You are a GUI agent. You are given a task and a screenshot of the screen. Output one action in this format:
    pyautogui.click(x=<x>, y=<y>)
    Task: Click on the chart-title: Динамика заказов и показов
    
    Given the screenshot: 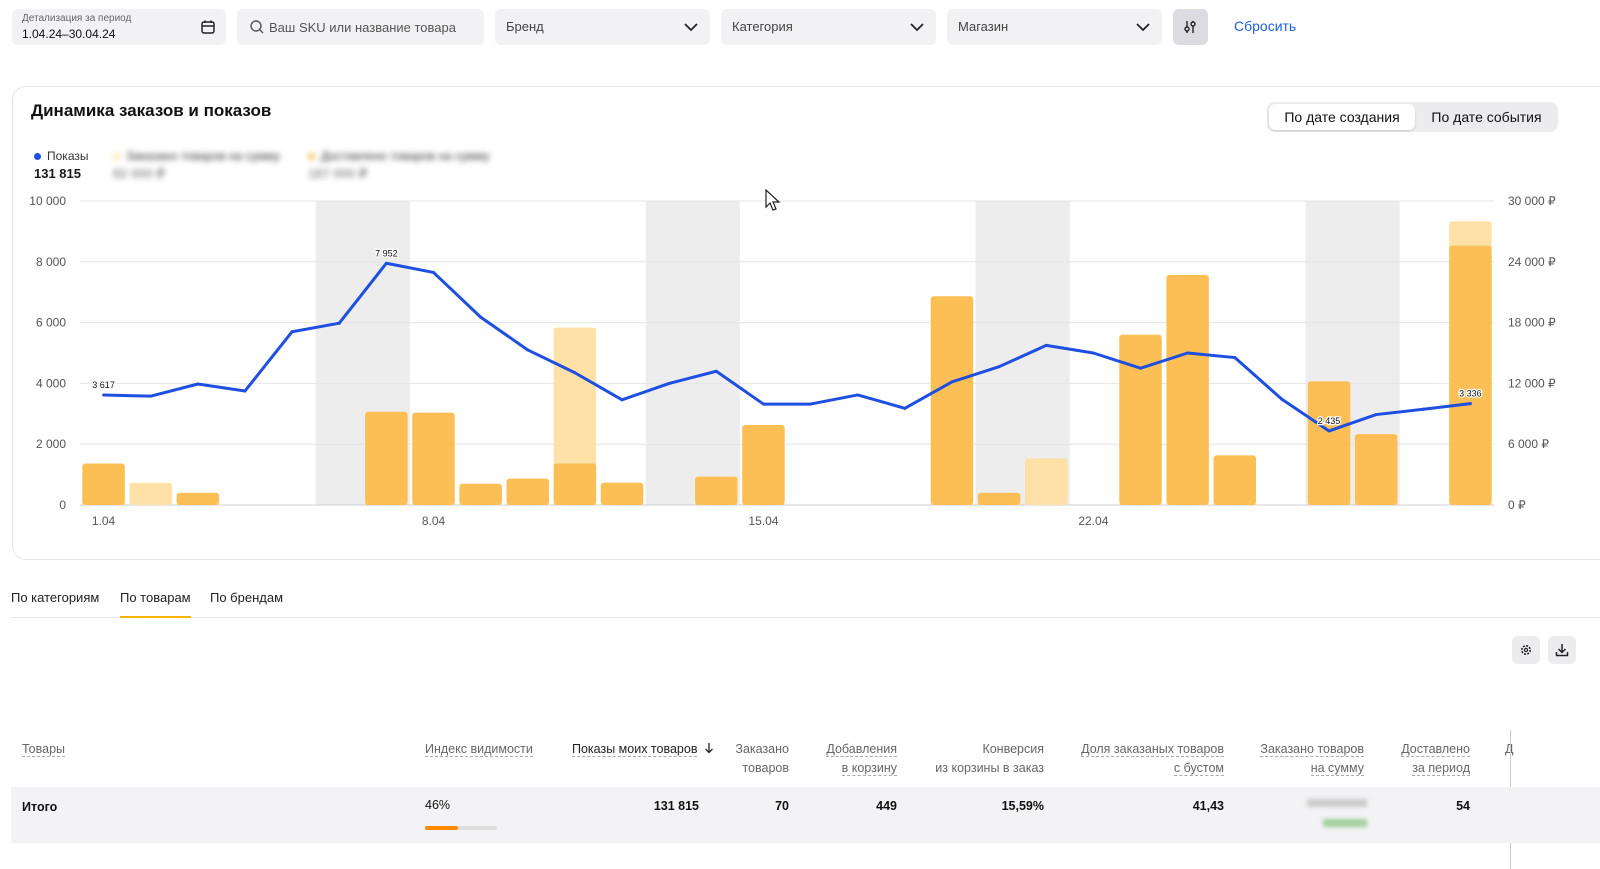 What is the action you would take?
    pyautogui.click(x=151, y=110)
    